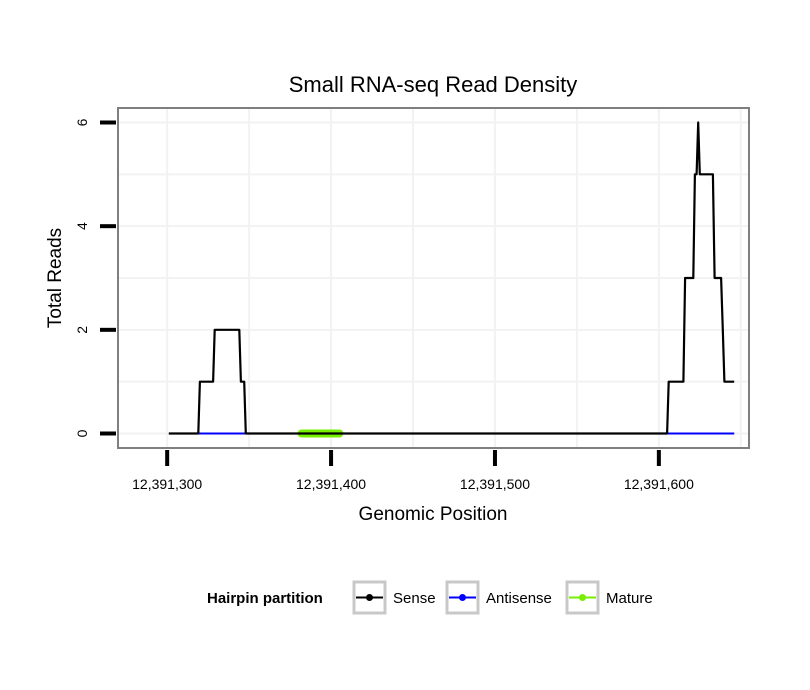 This screenshot has height=690, width=810. I want to click on legend-label: Sense, so click(414, 598).